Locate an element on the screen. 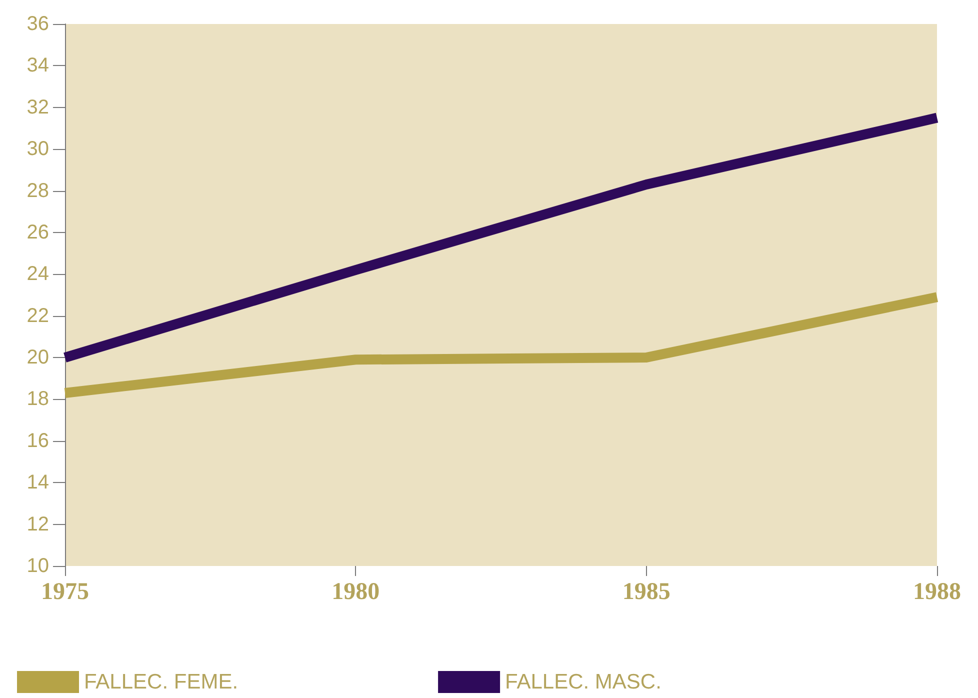 This screenshot has height=698, width=978. x-tick-label: 1980 is located at coordinates (356, 592).